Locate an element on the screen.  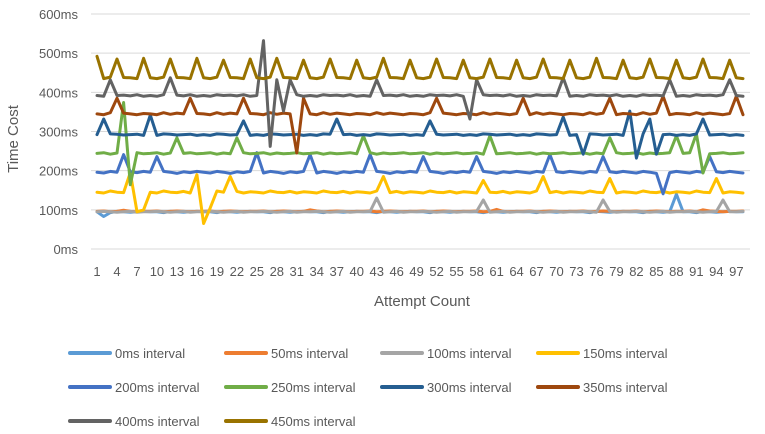
x-tick-label: 40 is located at coordinates (356, 271).